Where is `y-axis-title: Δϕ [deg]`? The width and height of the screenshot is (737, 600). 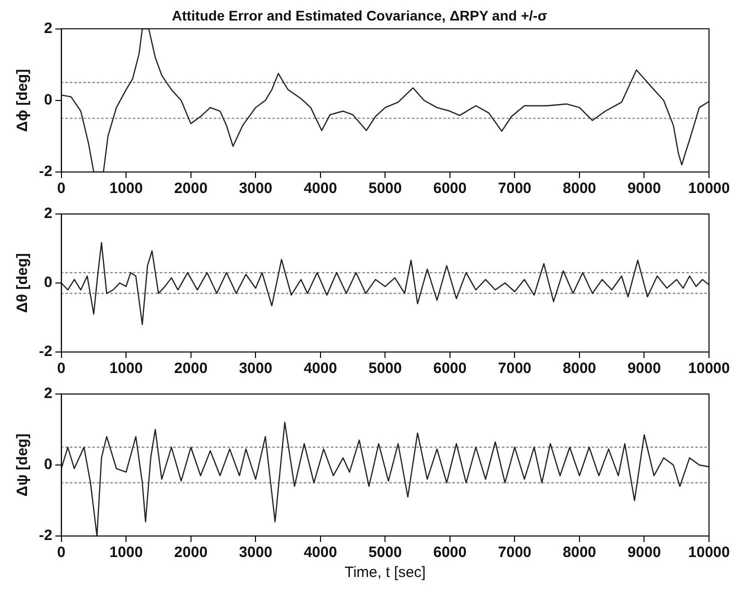
y-axis-title: Δϕ [deg] is located at coordinates (23, 100).